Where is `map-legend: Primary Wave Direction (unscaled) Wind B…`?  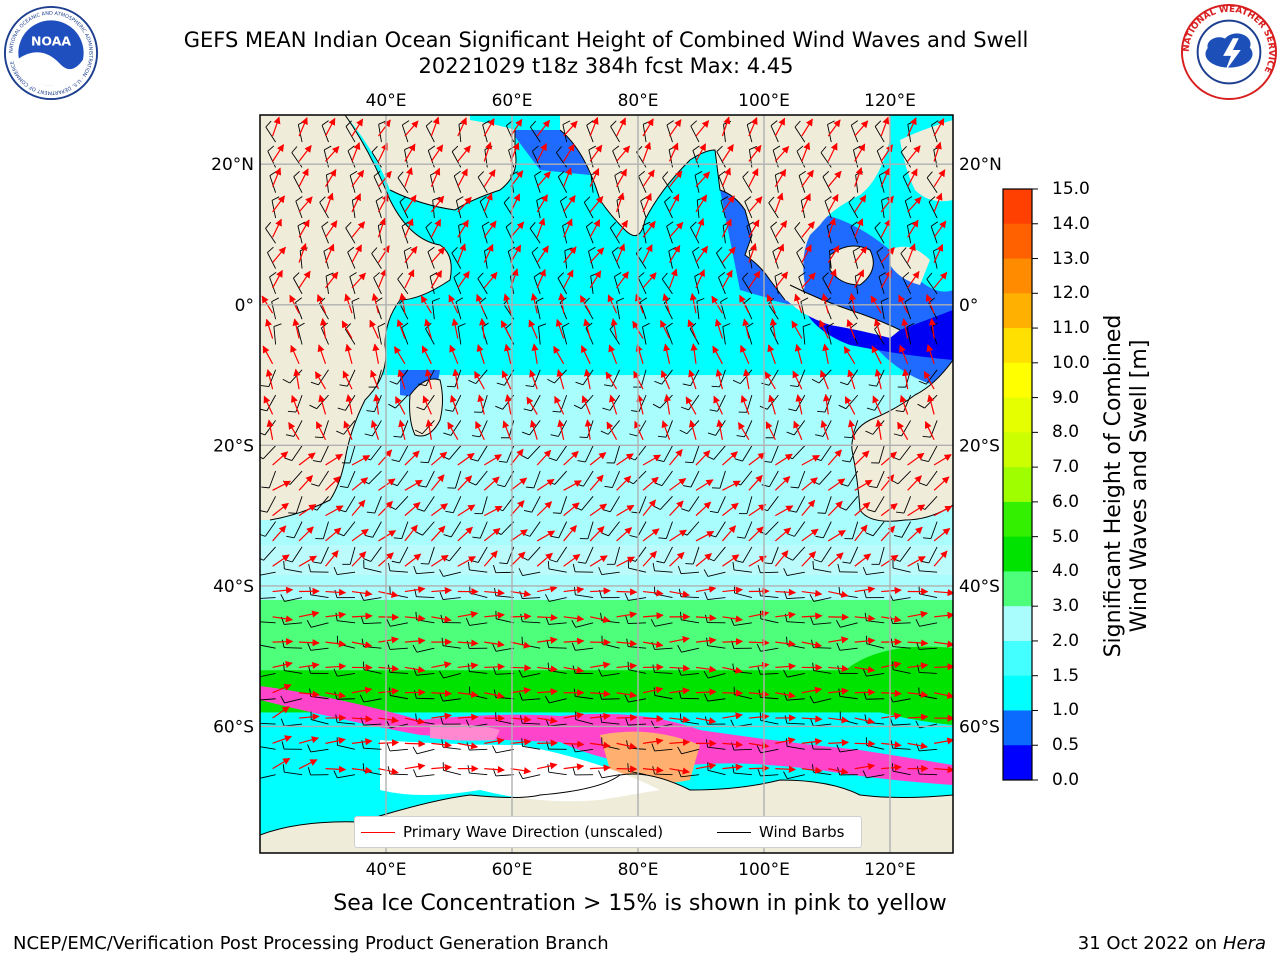 map-legend: Primary Wave Direction (unscaled) Wind B… is located at coordinates (608, 832).